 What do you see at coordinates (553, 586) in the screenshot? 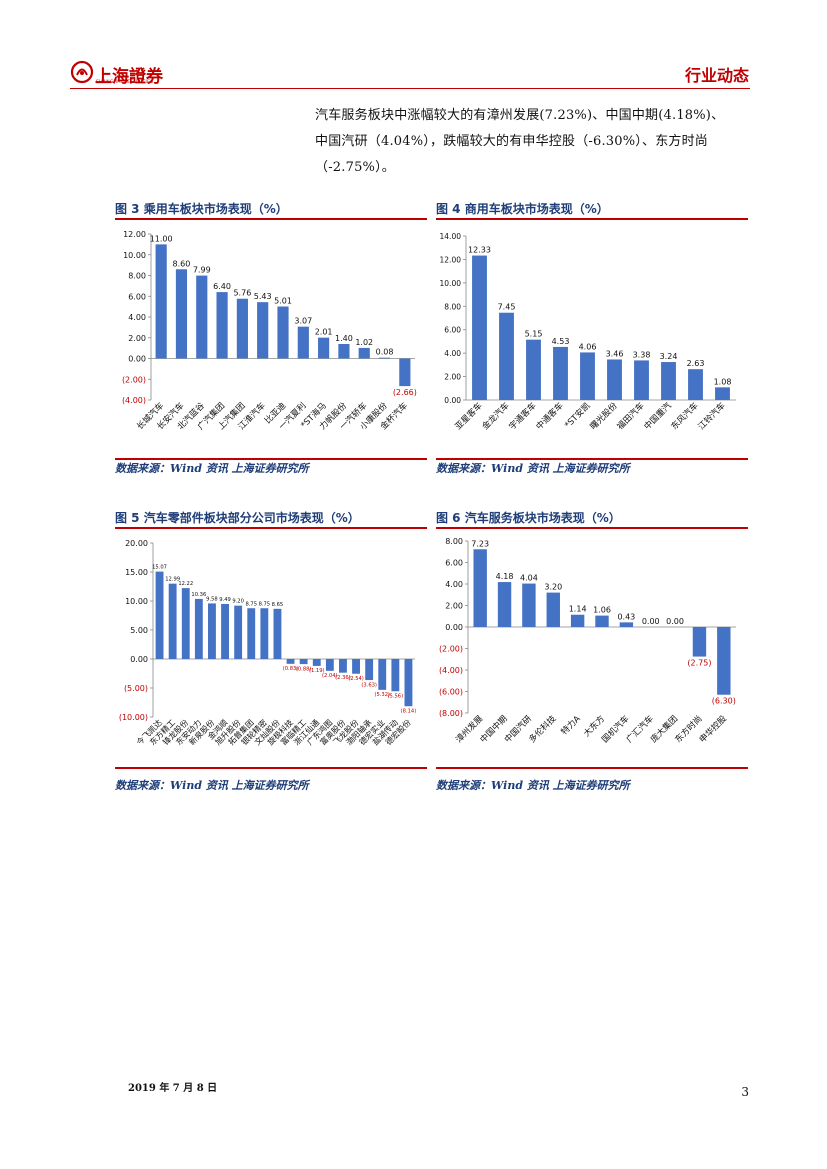
I see `data-label: 3.20` at bounding box center [553, 586].